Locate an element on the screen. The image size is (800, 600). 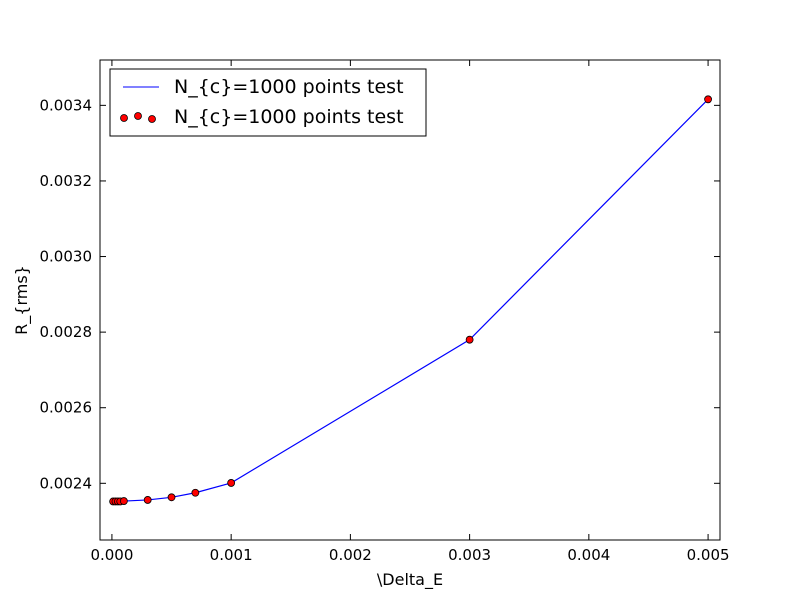
legend-entry-line: N_{c}=1000 points test is located at coordinates (289, 87).